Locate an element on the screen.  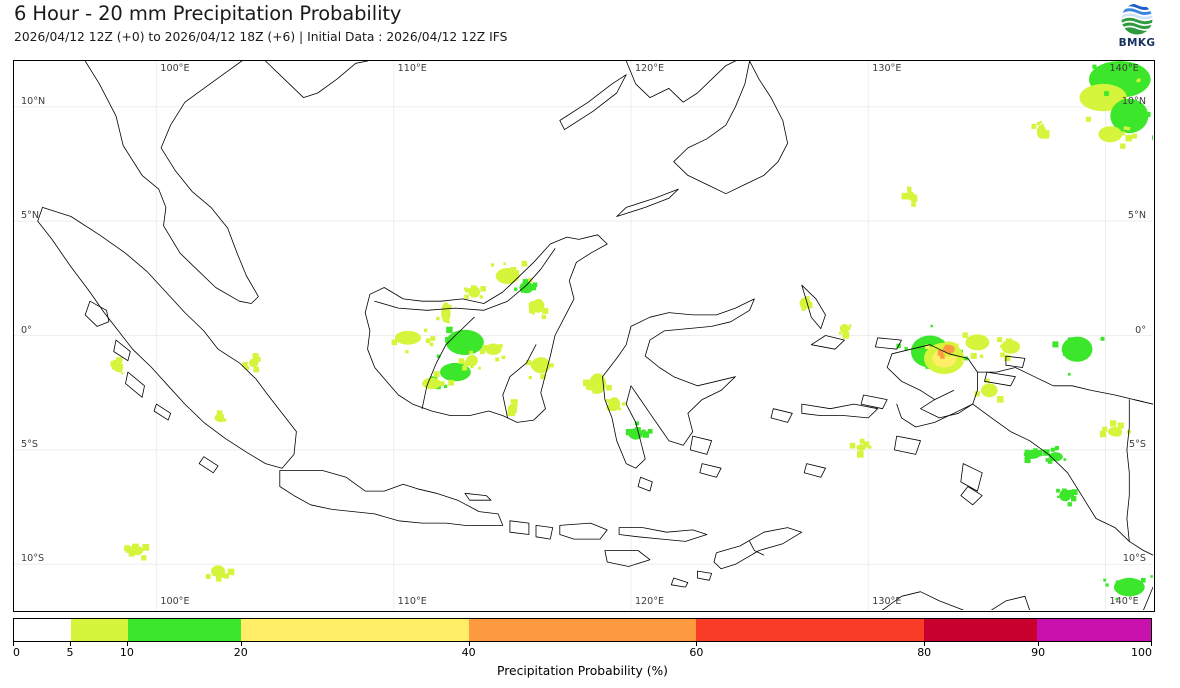
bmkg-logo: BMKG is located at coordinates (1137, 28).